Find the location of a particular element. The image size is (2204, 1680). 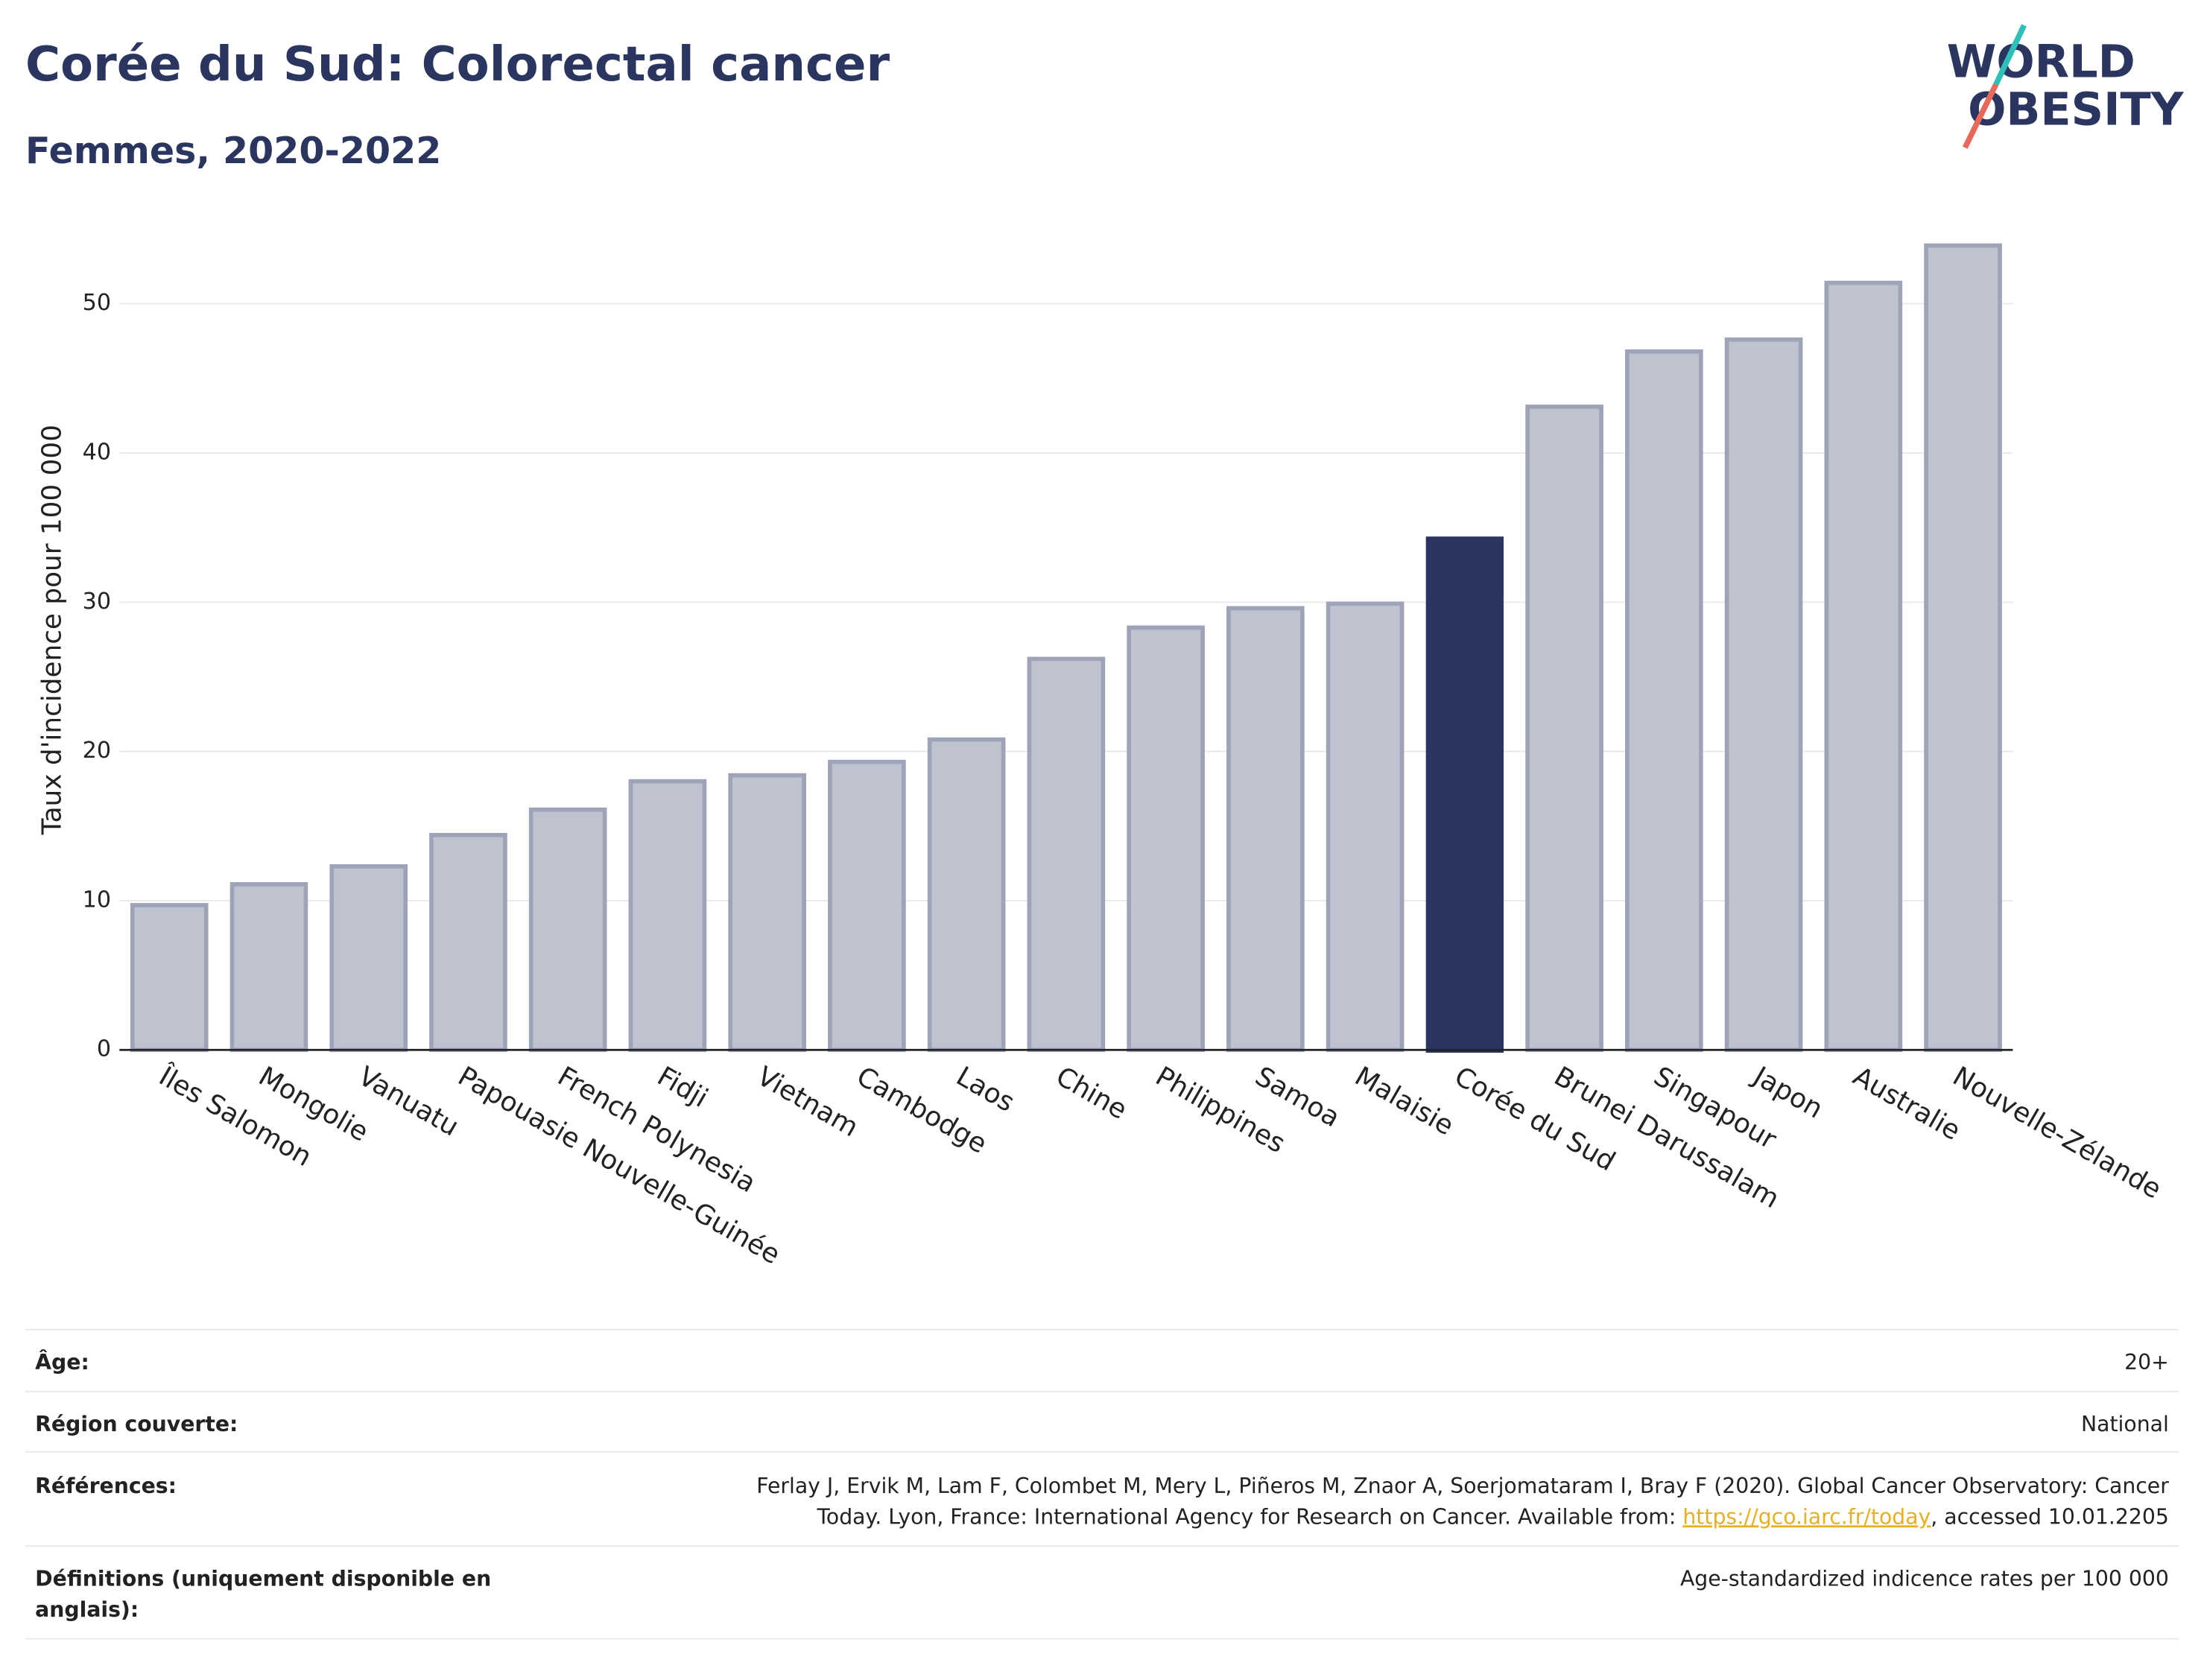

footer-label: Références: is located at coordinates (106, 1486).